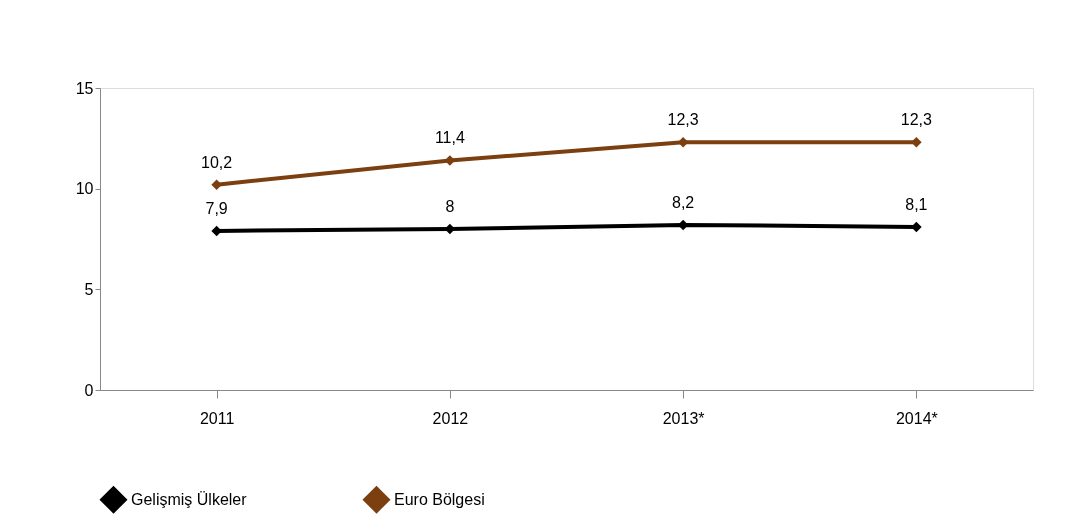  What do you see at coordinates (89, 289) in the screenshot?
I see `y-tick-label: 5` at bounding box center [89, 289].